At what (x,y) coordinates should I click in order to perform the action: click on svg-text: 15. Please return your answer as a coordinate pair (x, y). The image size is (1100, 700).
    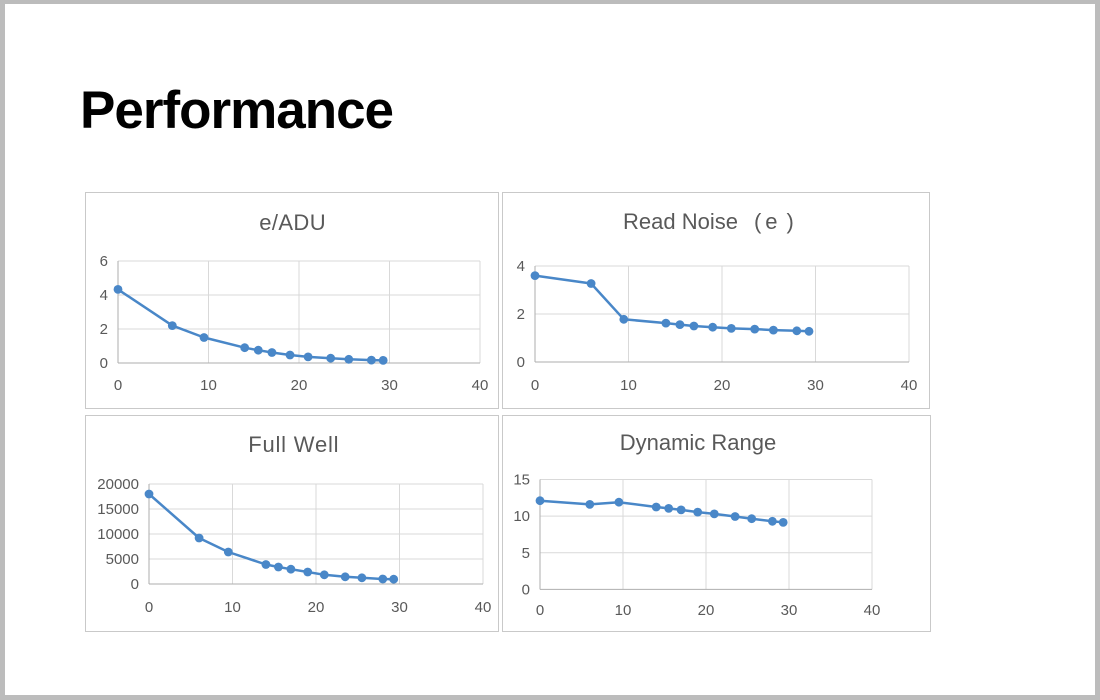
    Looking at the image, I should click on (521, 480).